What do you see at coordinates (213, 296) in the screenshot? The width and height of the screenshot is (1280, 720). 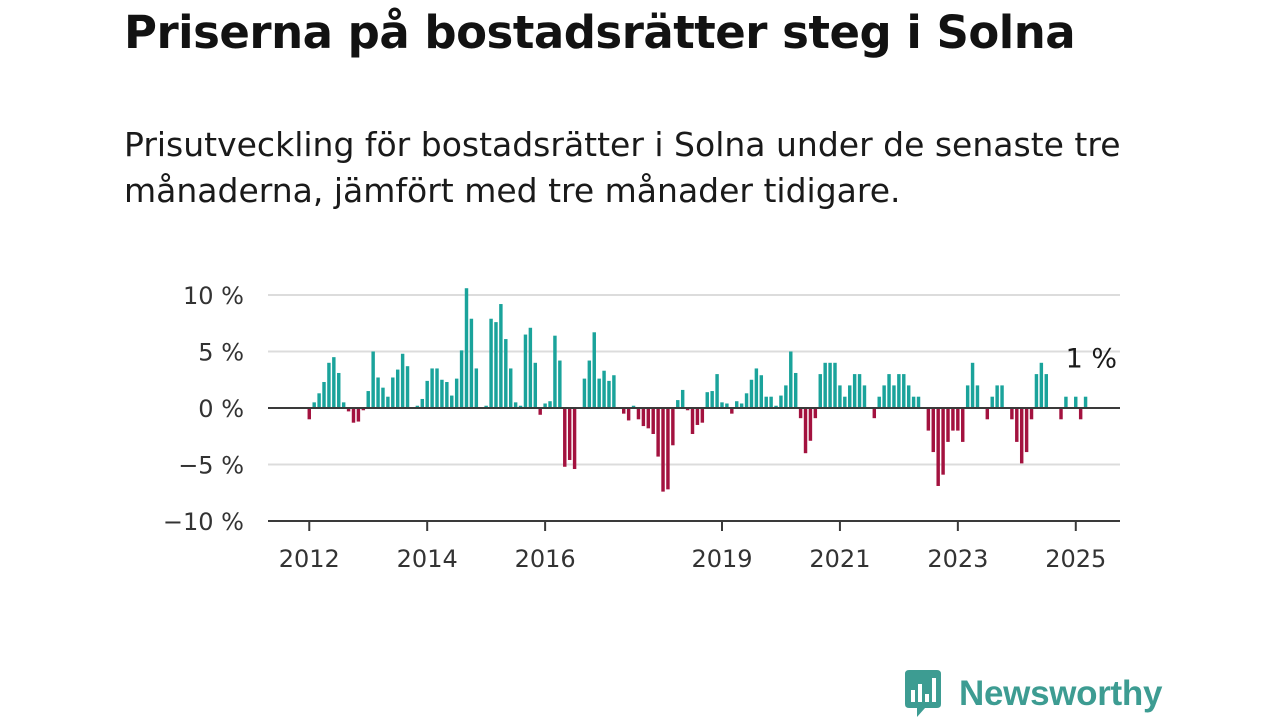 I see `y-tick-label: 10 %` at bounding box center [213, 296].